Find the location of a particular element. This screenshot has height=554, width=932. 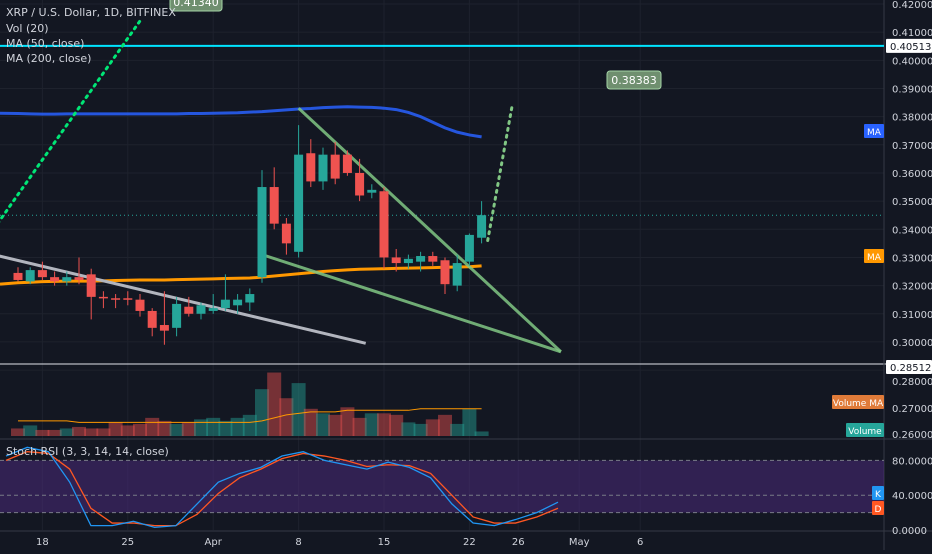

descending-trendline is located at coordinates (183, 299).